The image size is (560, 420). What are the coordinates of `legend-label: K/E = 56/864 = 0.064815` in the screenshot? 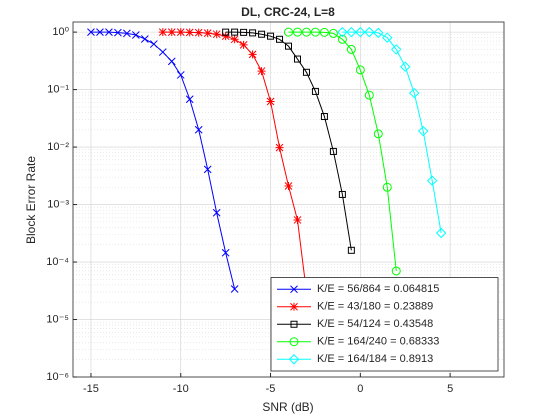 It's located at (378, 289).